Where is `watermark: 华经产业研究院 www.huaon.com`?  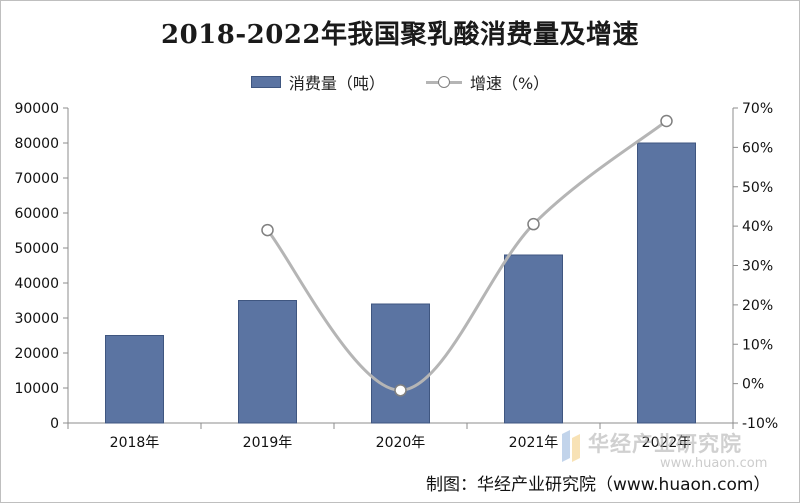 watermark: 华经产业研究院 www.huaon.com is located at coordinates (675, 449).